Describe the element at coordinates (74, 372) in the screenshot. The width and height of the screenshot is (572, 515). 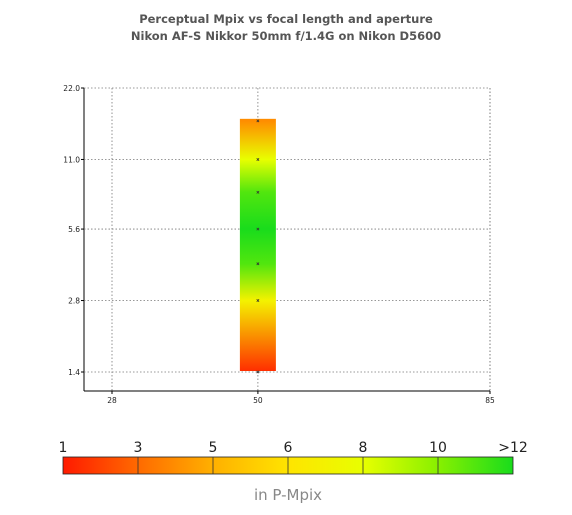
I see `y-tick-label: 1.4` at that location.